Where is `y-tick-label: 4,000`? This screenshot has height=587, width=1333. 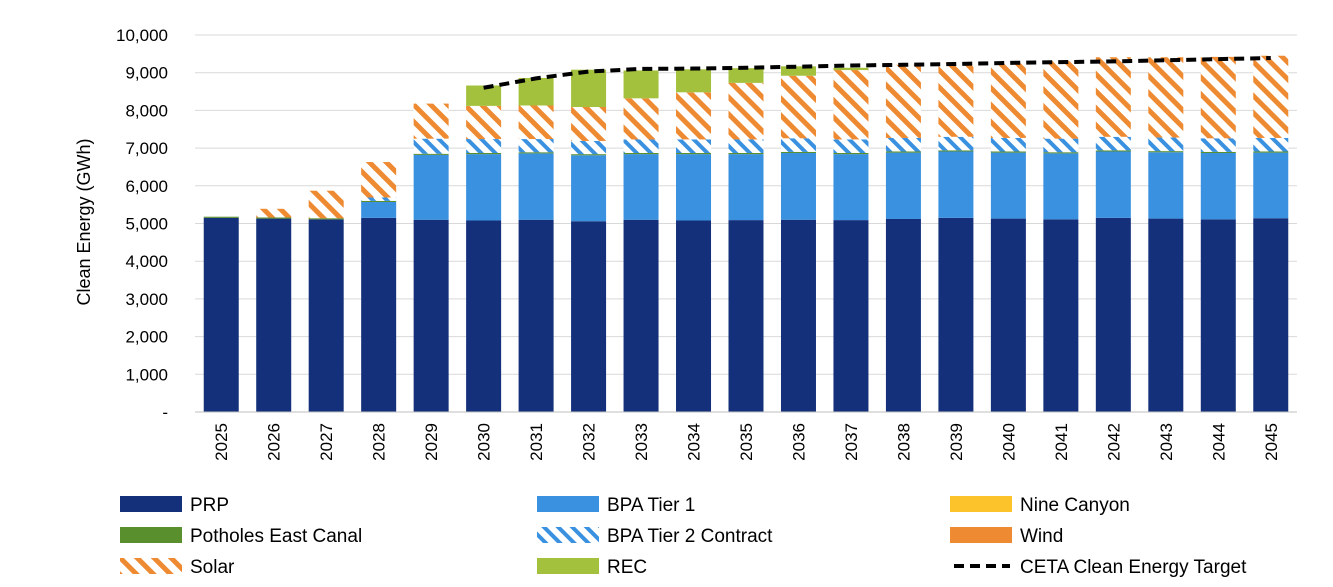
y-tick-label: 4,000 is located at coordinates (146, 261).